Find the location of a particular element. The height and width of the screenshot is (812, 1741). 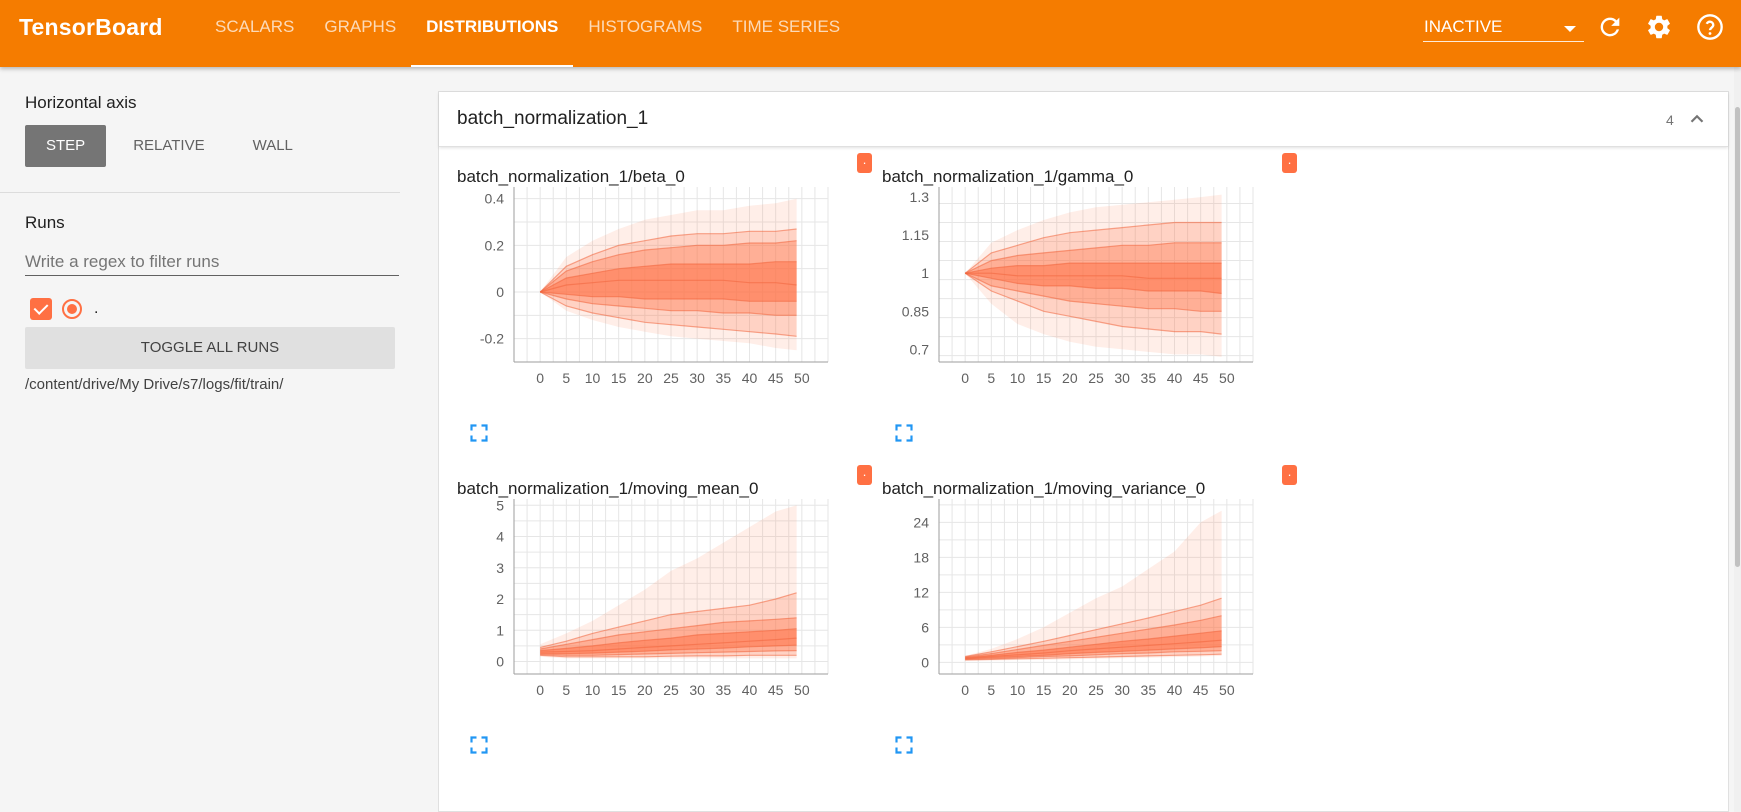

distribution-chart: 0 5 10 15 20 25 30 35 40 45 50 0.4 0.2 0 -0.2 is located at coordinates (659, 309).